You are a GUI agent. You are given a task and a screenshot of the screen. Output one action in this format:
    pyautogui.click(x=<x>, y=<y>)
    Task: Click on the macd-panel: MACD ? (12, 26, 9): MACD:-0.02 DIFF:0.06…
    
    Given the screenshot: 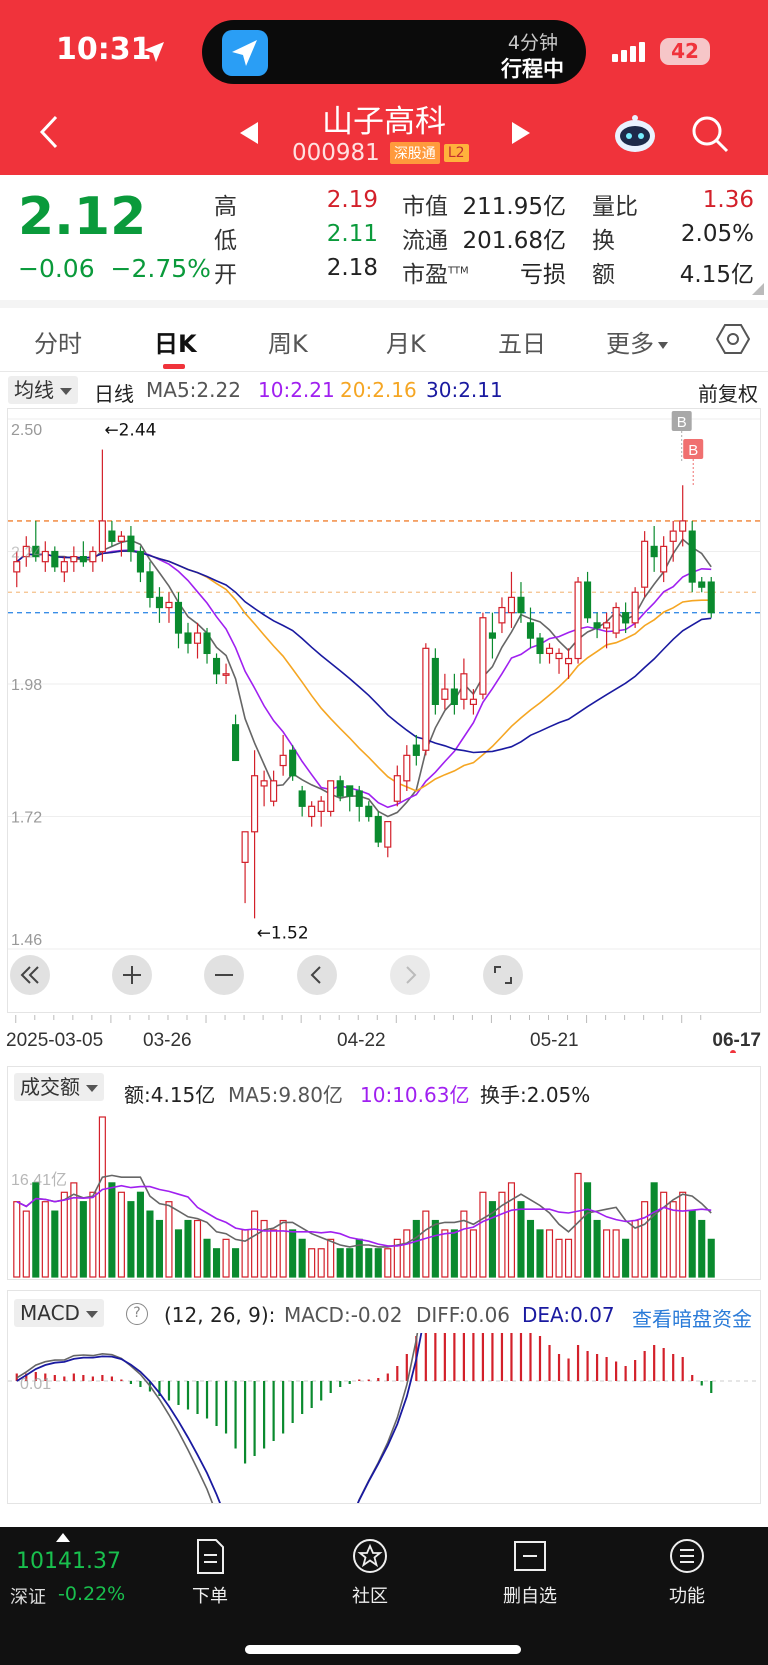 What is the action you would take?
    pyautogui.click(x=384, y=1397)
    